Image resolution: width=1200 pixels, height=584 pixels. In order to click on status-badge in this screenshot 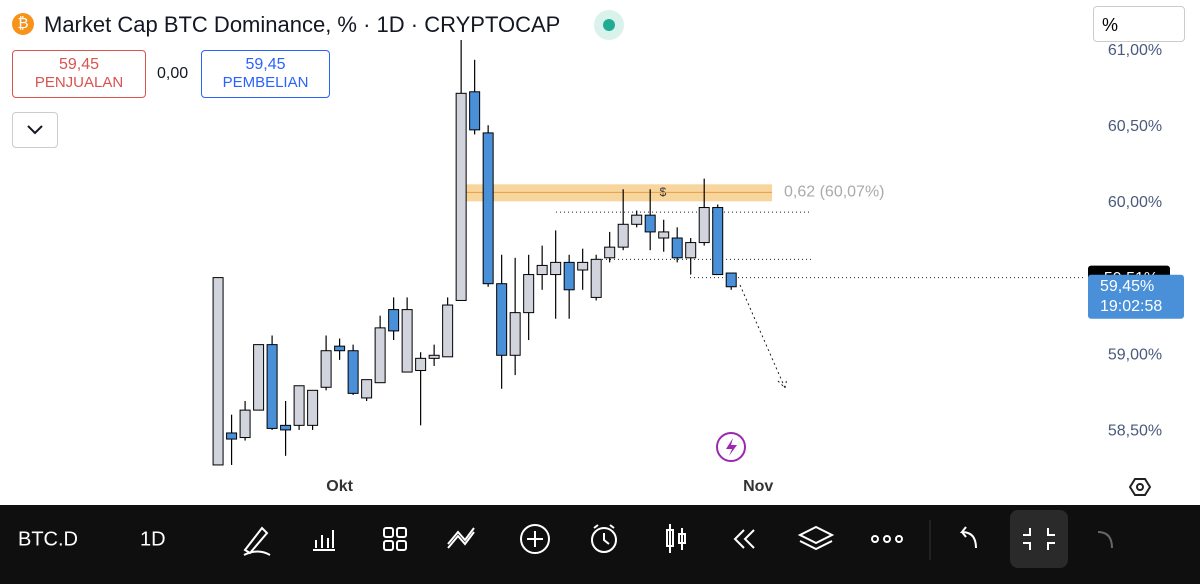, I will do `click(609, 25)`.